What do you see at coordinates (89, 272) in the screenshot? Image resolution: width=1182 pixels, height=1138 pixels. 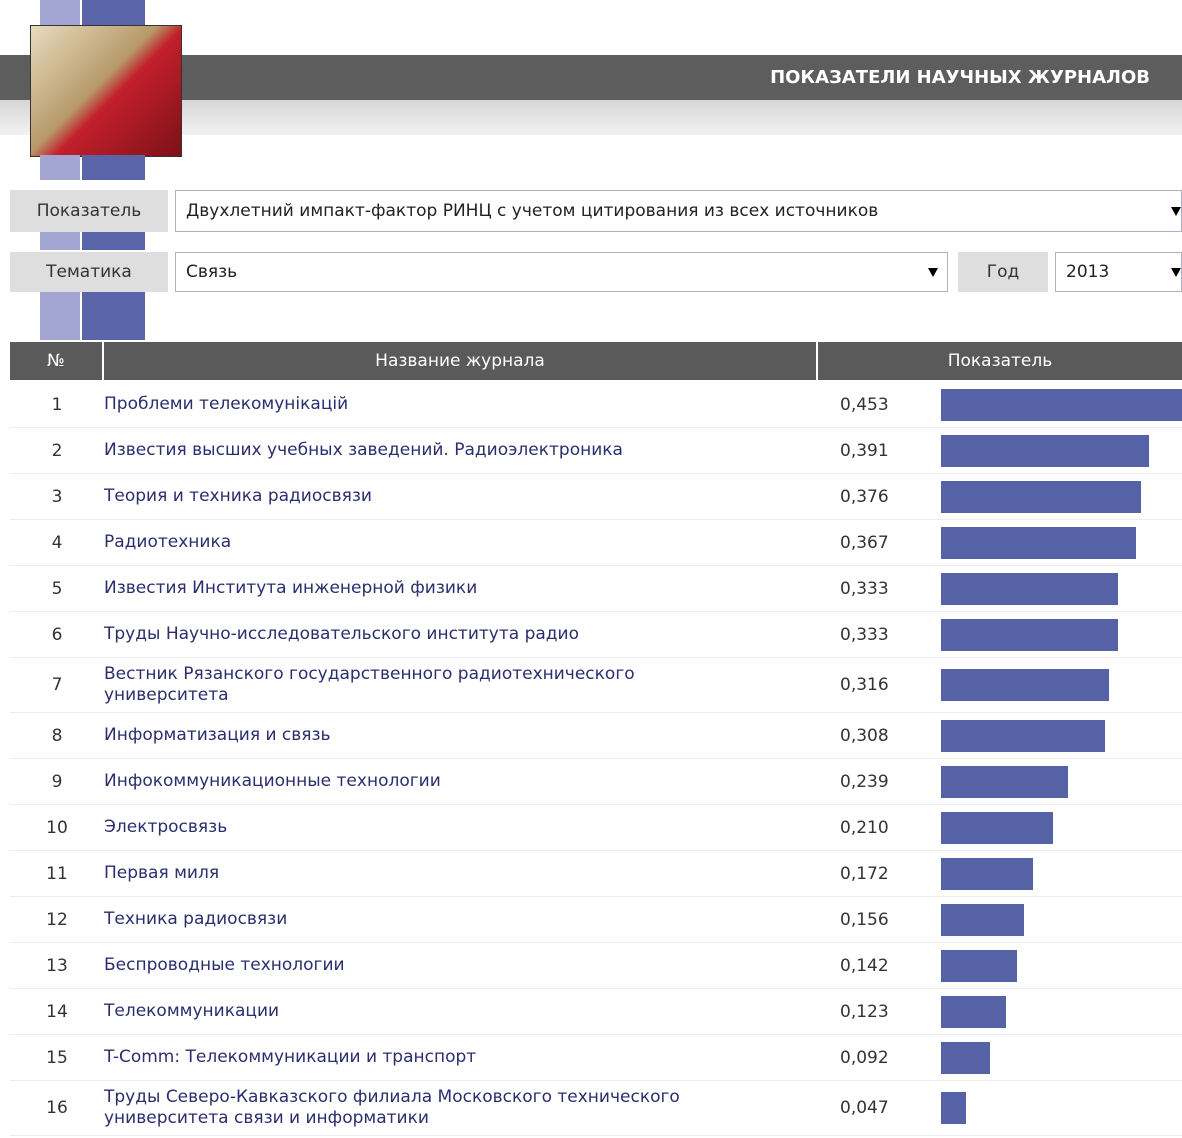 I see `topic-label: Тематика` at bounding box center [89, 272].